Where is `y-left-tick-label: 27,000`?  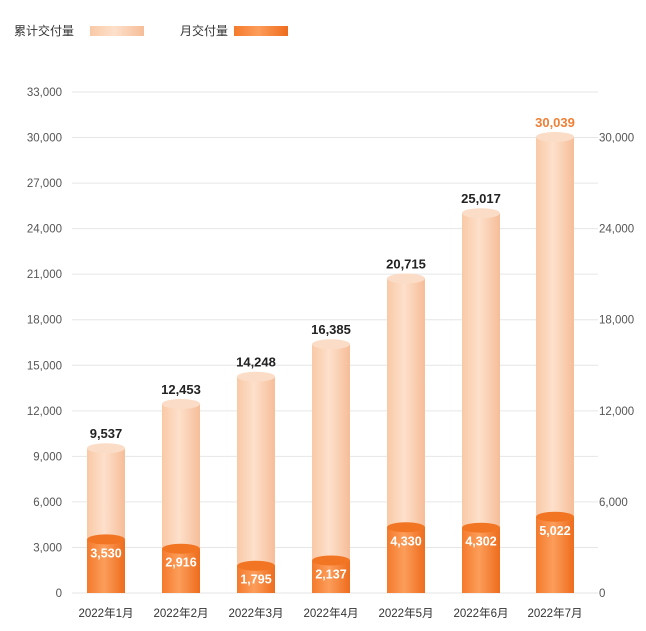
y-left-tick-label: 27,000 is located at coordinates (44, 184).